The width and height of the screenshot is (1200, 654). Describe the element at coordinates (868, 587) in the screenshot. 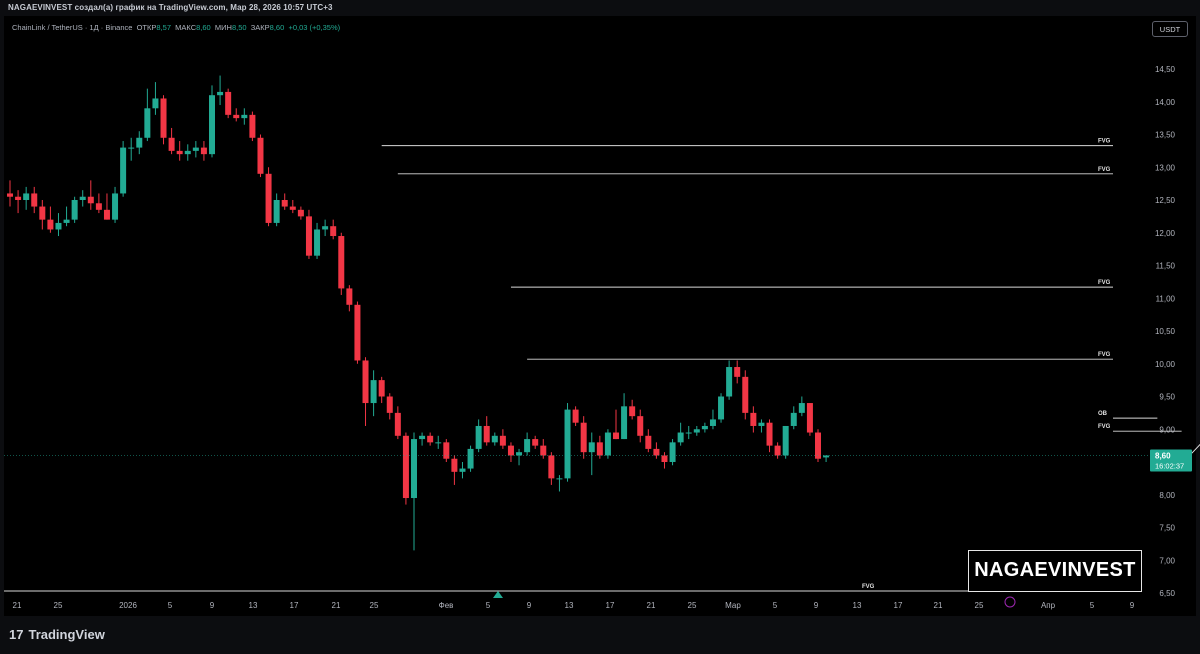

I see `level-label-6: FVG` at that location.